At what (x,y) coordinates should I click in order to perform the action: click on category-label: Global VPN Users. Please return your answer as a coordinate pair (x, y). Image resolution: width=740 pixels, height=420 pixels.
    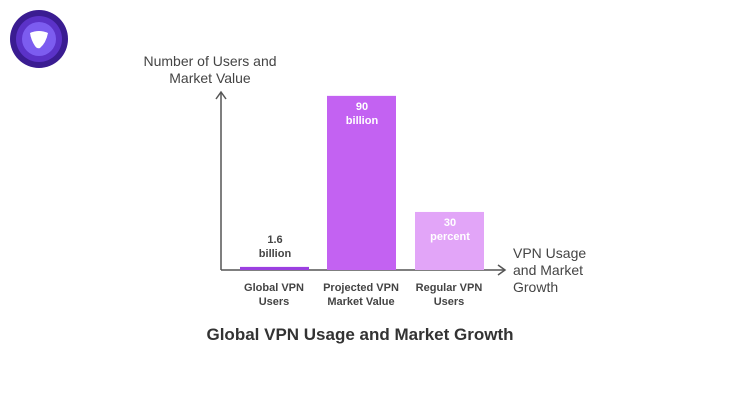
    Looking at the image, I should click on (274, 295).